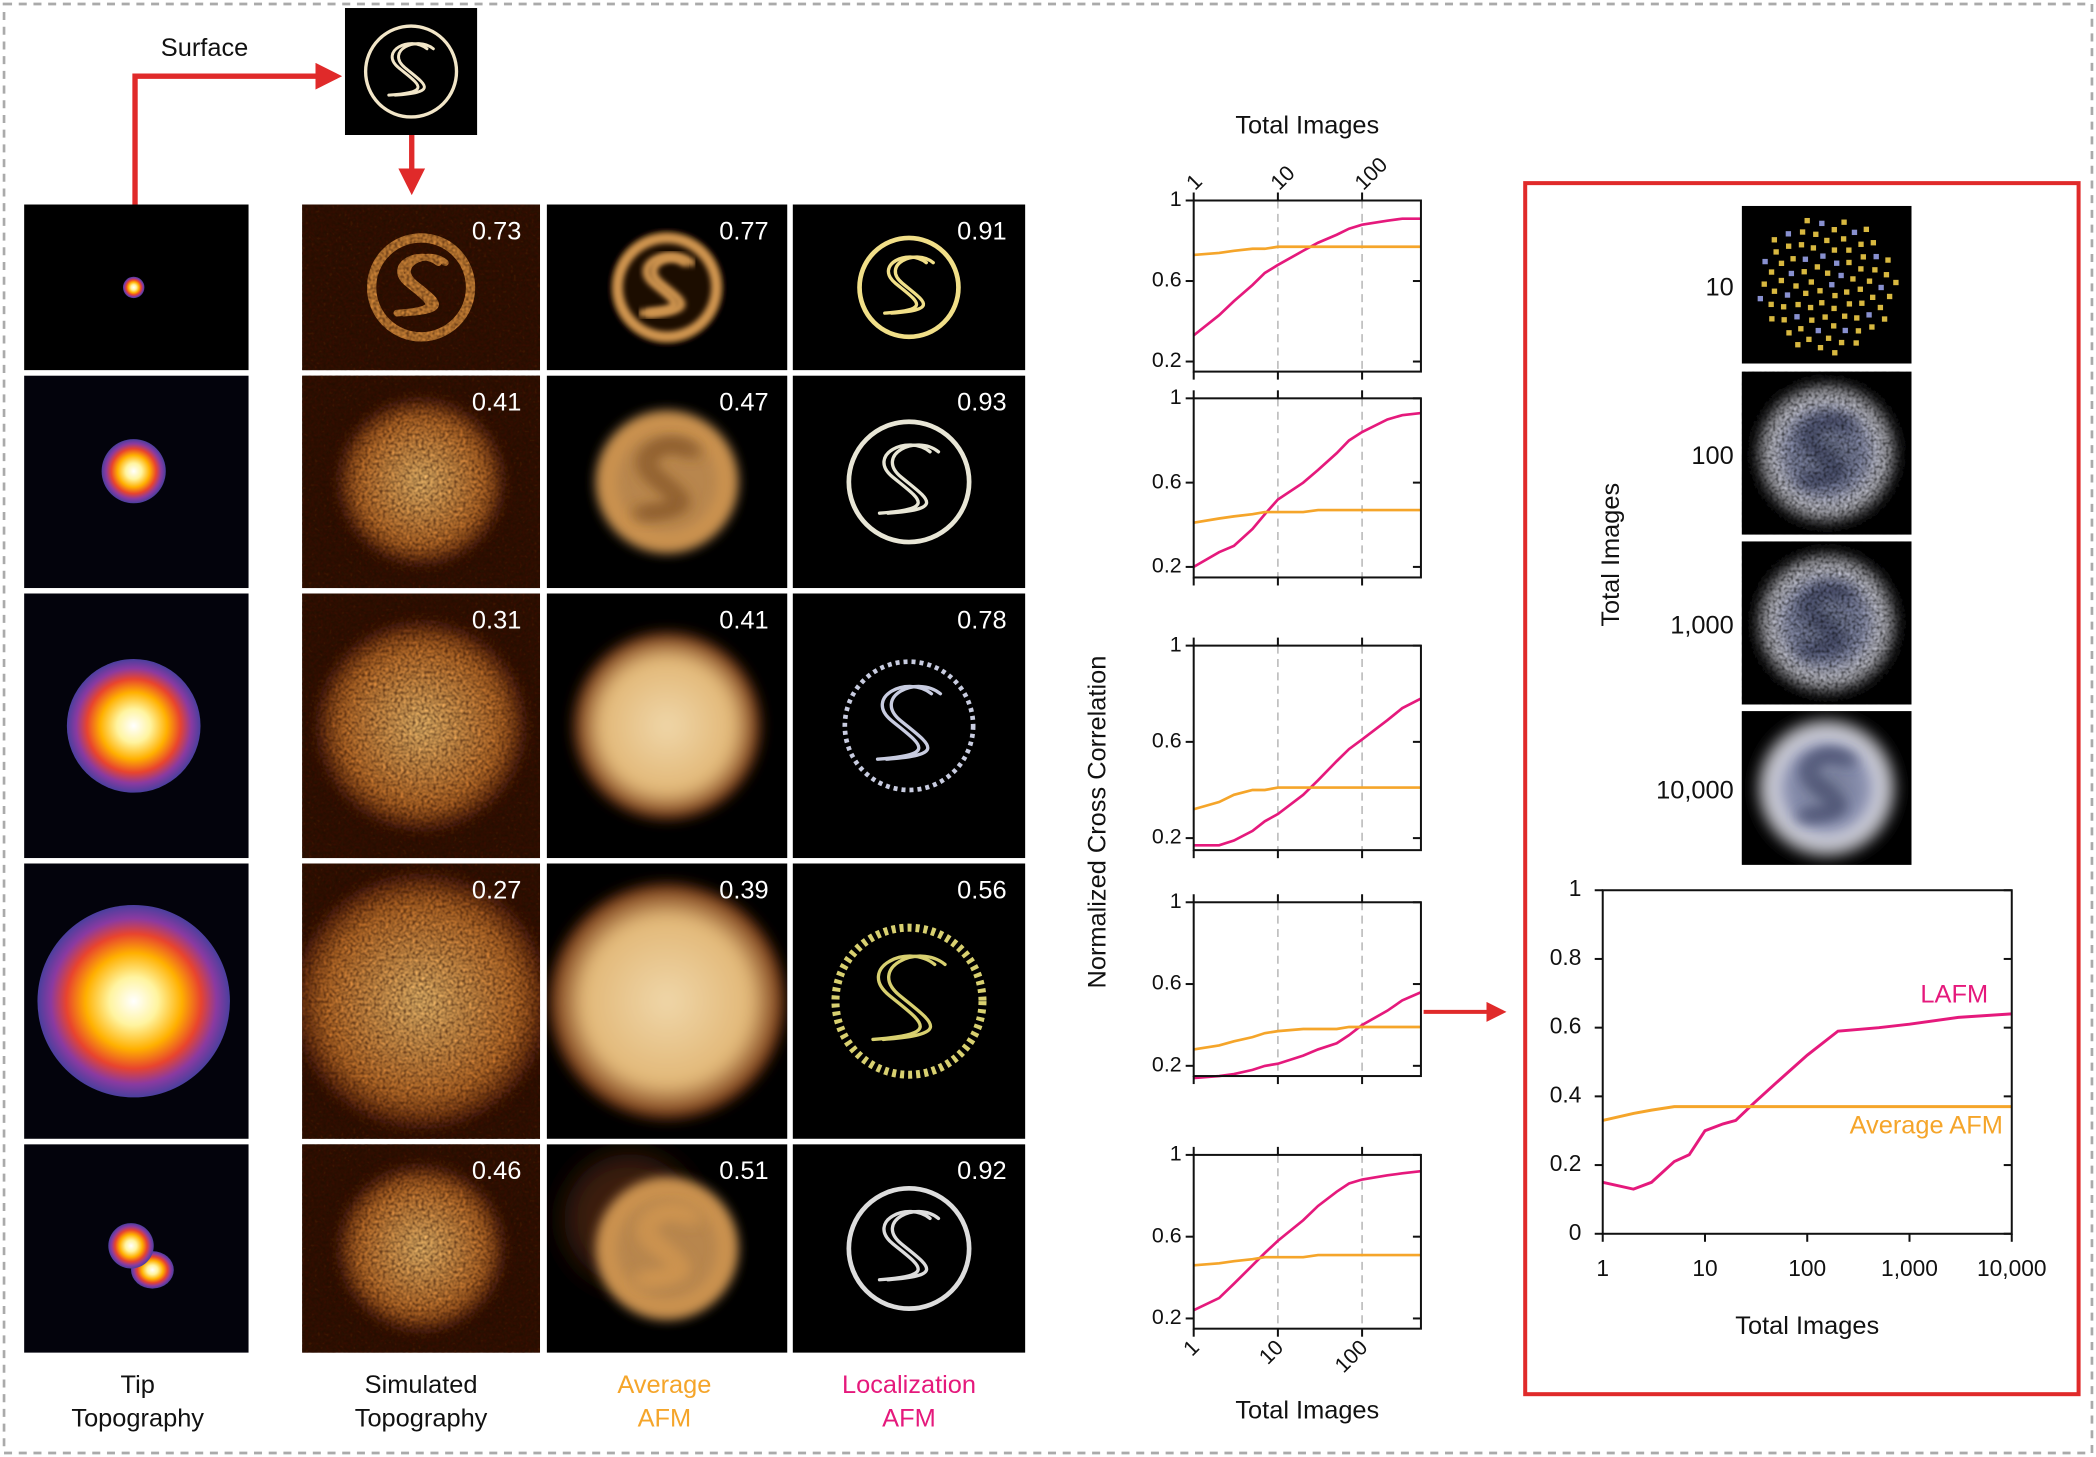 This screenshot has width=2096, height=1457. I want to click on score: 0.56, so click(981, 890).